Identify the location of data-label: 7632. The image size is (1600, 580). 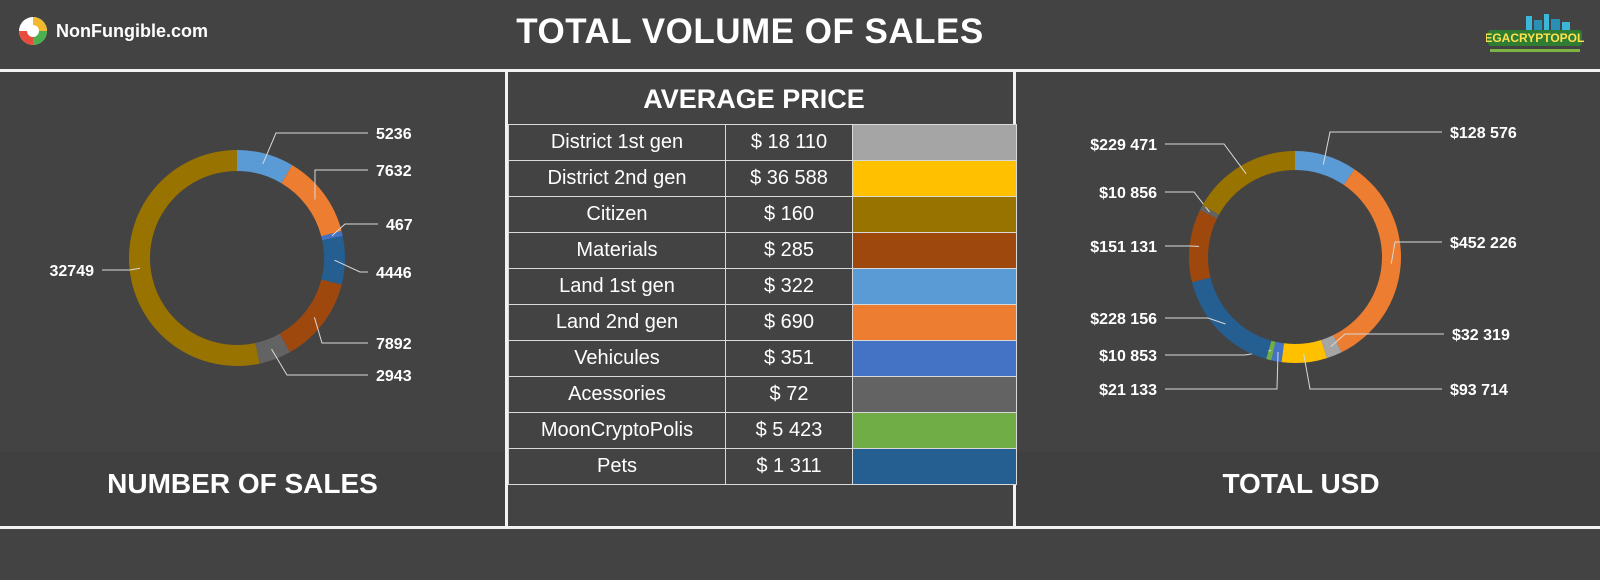
(394, 171).